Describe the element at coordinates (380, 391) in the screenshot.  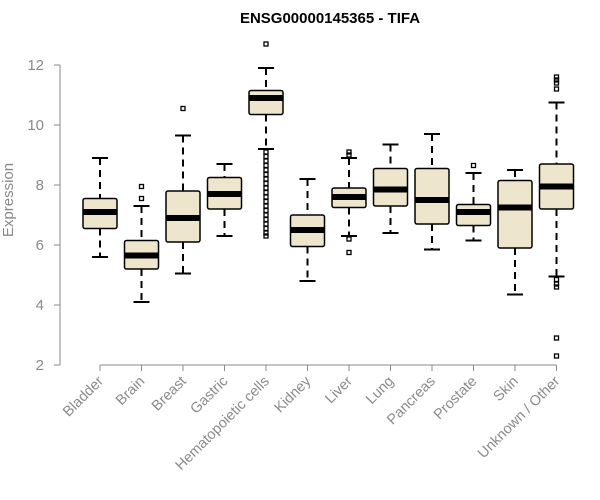
I see `x-tick-label: Lung` at that location.